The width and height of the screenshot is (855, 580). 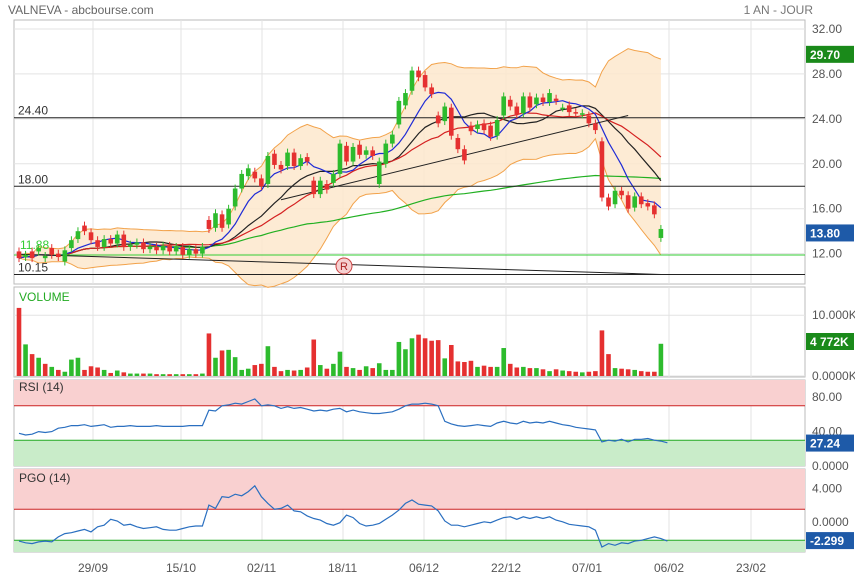 What do you see at coordinates (827, 488) in the screenshot?
I see `pgo-tick-label: 4.000` at bounding box center [827, 488].